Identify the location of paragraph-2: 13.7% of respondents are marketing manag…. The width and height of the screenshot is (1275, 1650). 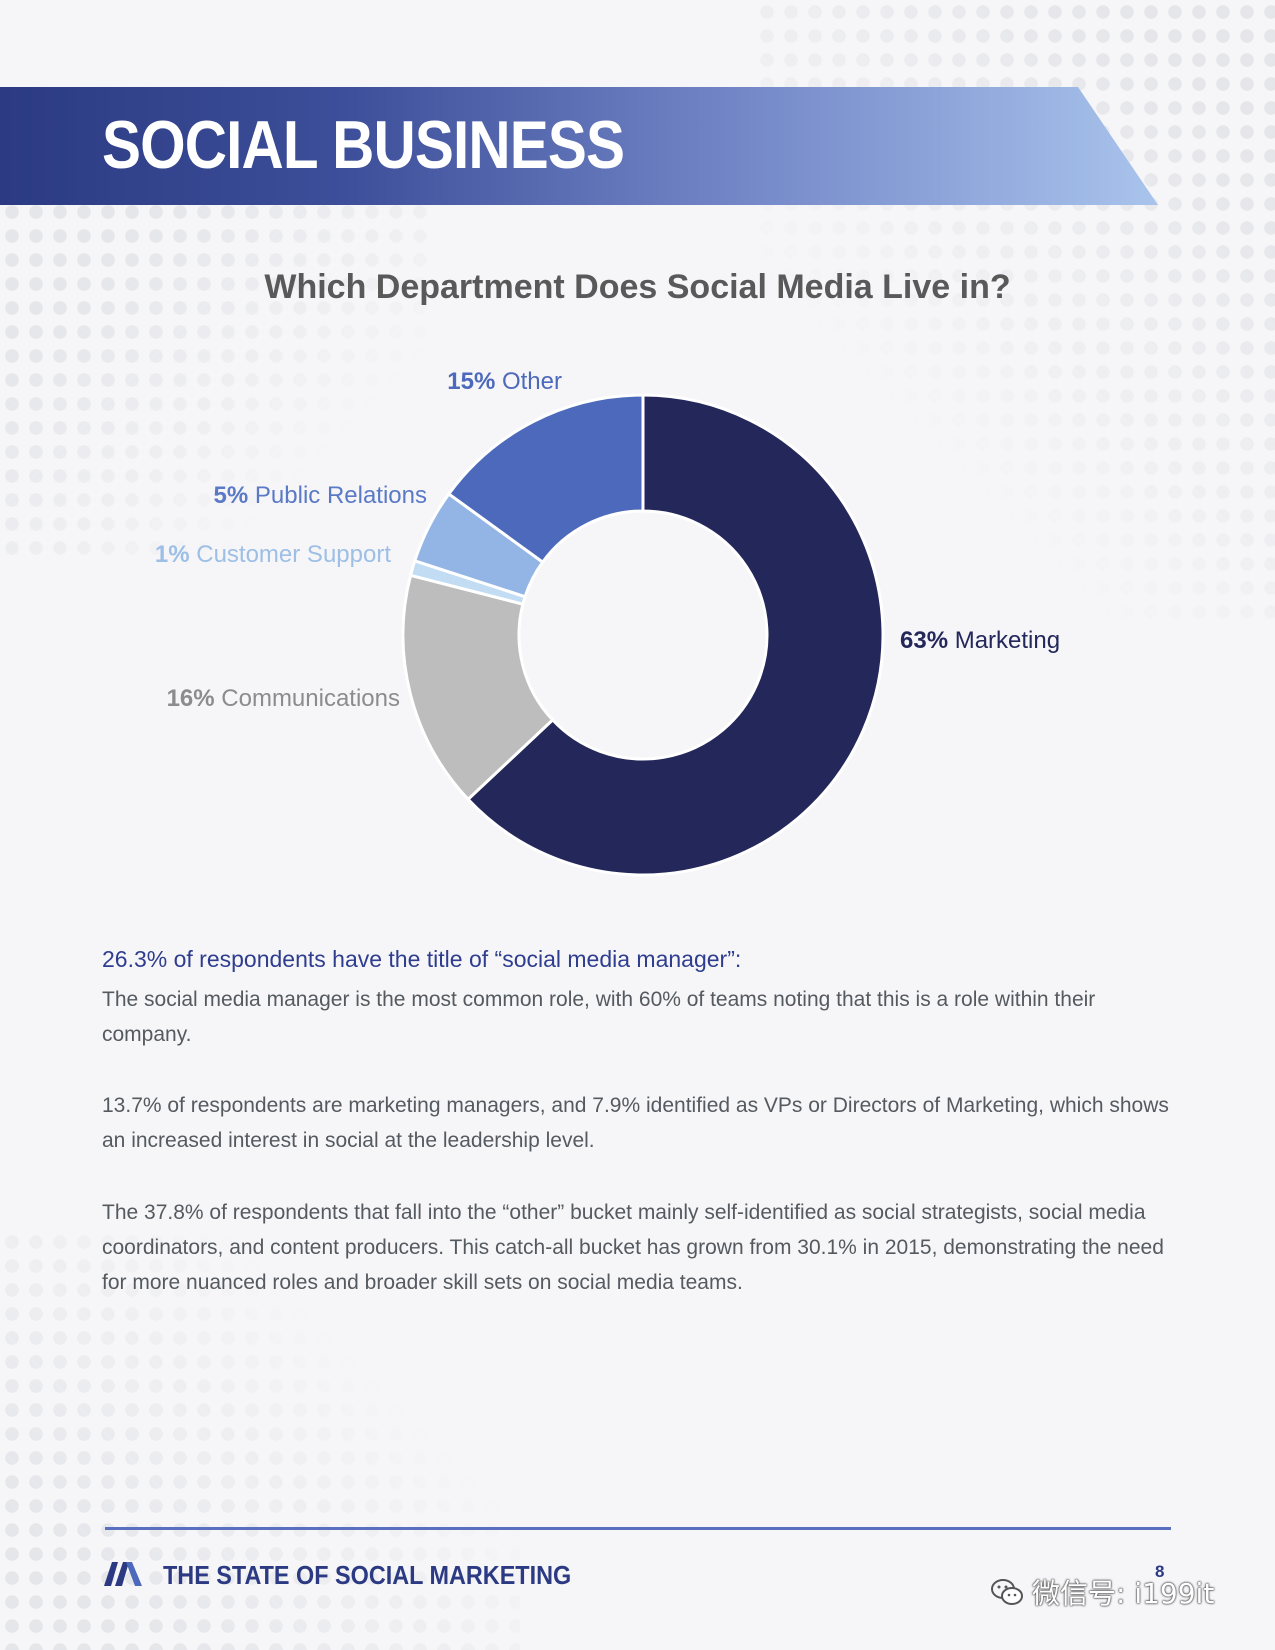
(635, 1123).